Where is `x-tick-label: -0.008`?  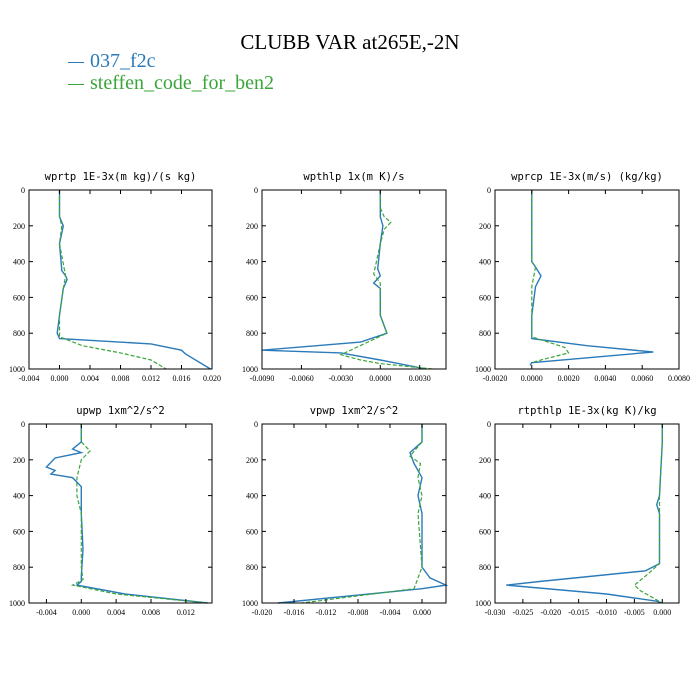
x-tick-label: -0.008 is located at coordinates (358, 612).